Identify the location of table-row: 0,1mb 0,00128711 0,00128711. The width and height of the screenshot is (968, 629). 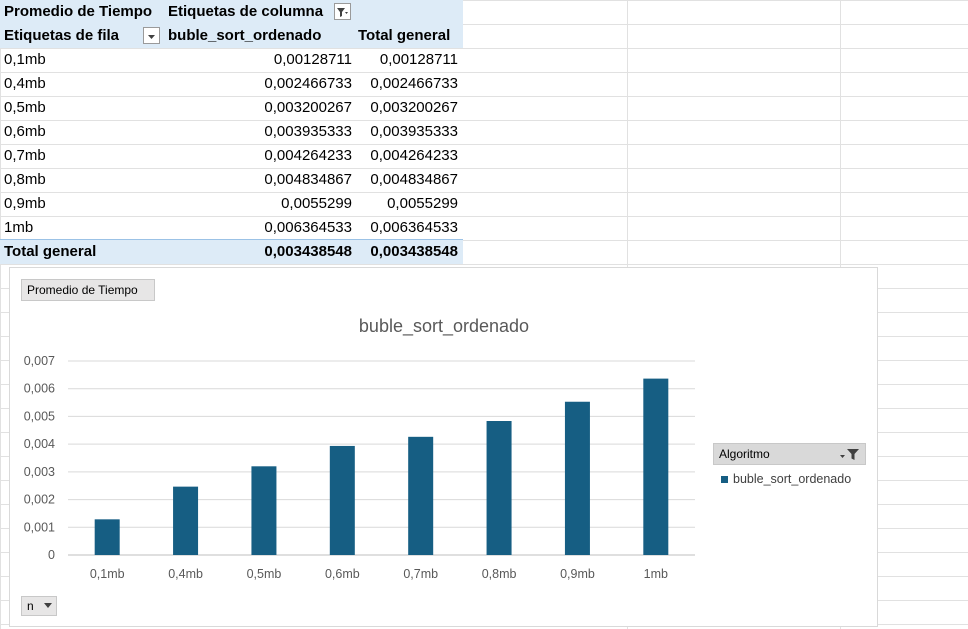
(231, 60).